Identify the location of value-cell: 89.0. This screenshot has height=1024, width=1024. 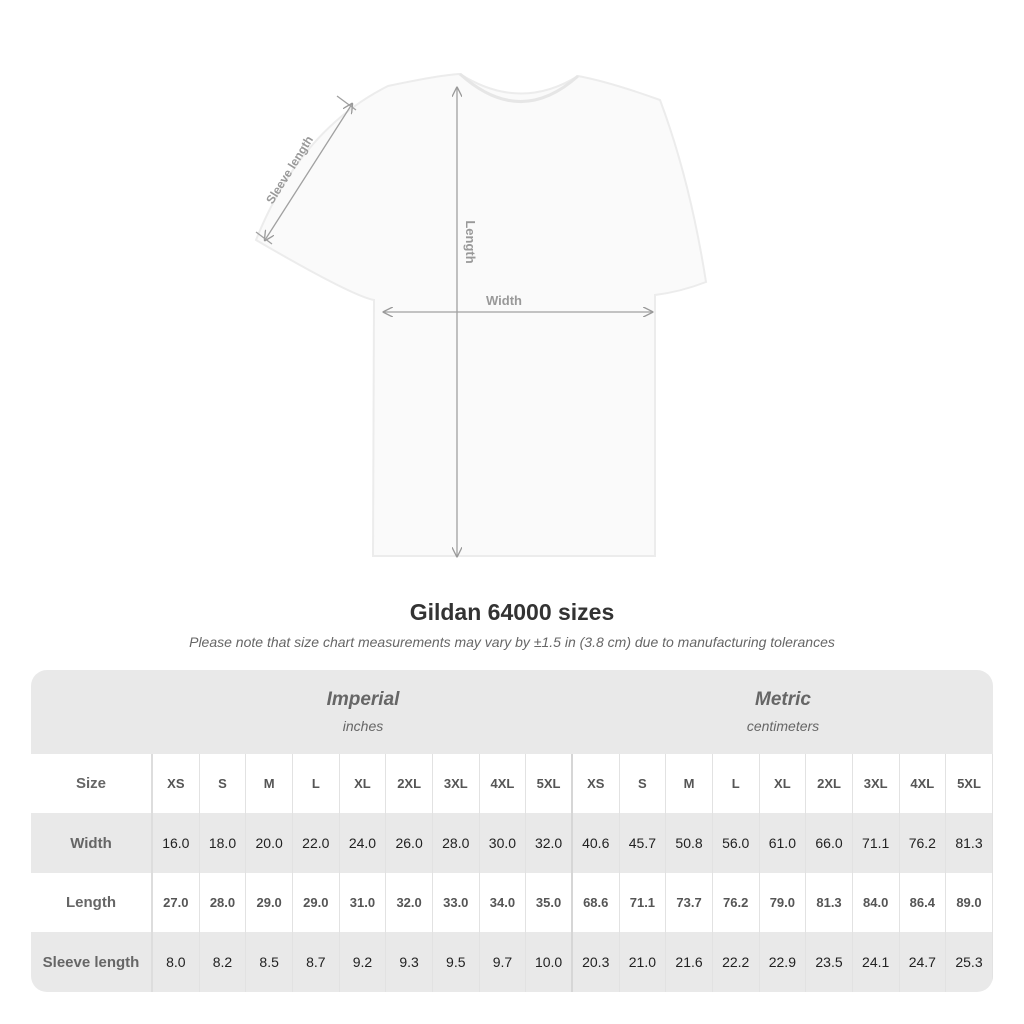
(969, 902).